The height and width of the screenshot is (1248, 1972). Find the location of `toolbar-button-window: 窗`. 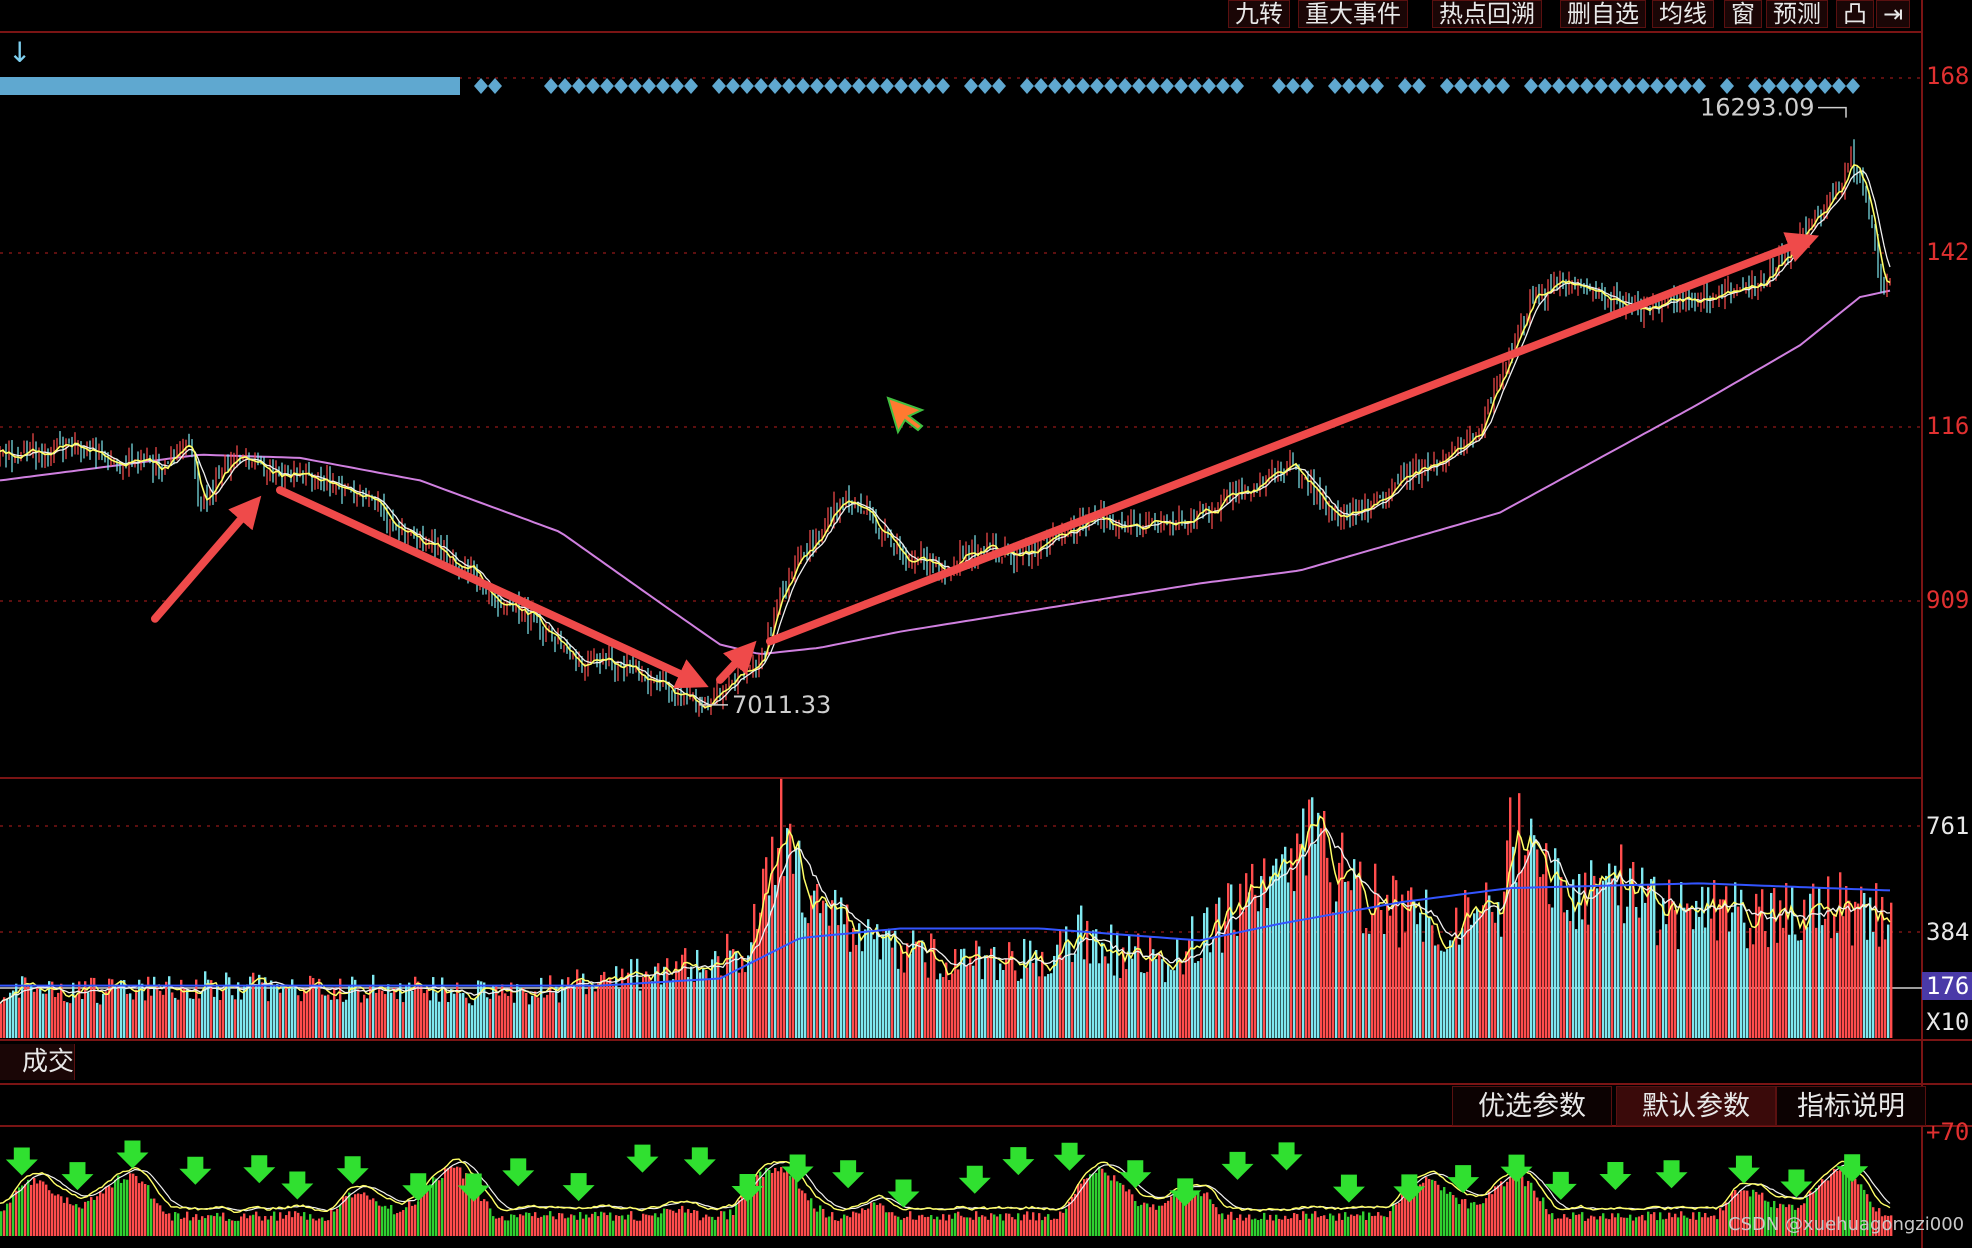

toolbar-button-window: 窗 is located at coordinates (1743, 14).